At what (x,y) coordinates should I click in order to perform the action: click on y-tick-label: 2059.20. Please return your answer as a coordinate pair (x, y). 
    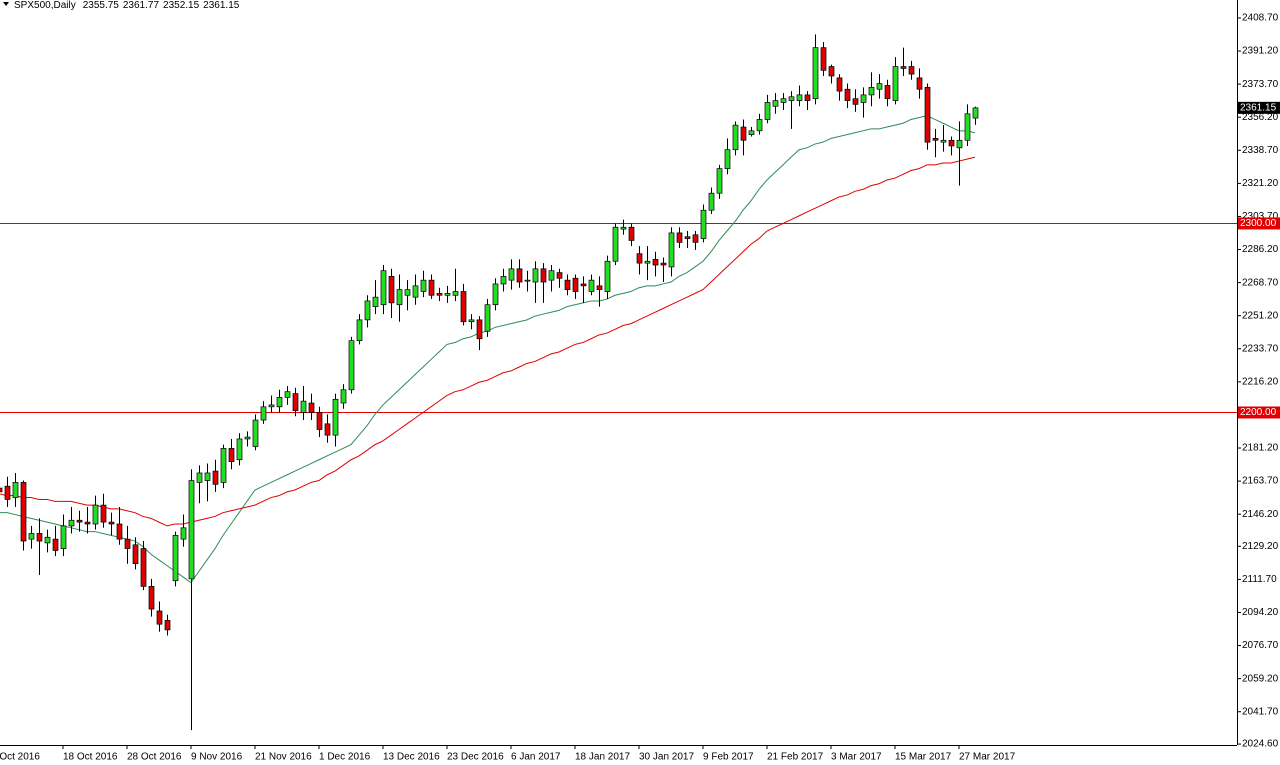
    Looking at the image, I should click on (1260, 678).